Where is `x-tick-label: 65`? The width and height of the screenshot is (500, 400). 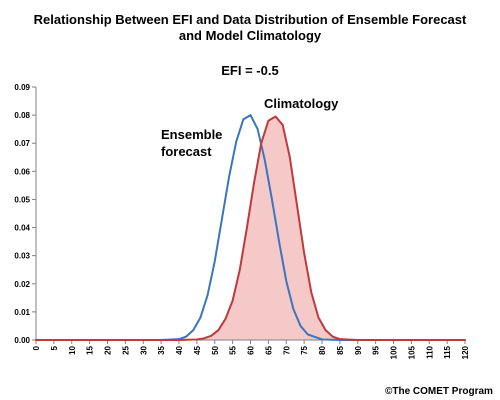 x-tick-label: 65 is located at coordinates (268, 349).